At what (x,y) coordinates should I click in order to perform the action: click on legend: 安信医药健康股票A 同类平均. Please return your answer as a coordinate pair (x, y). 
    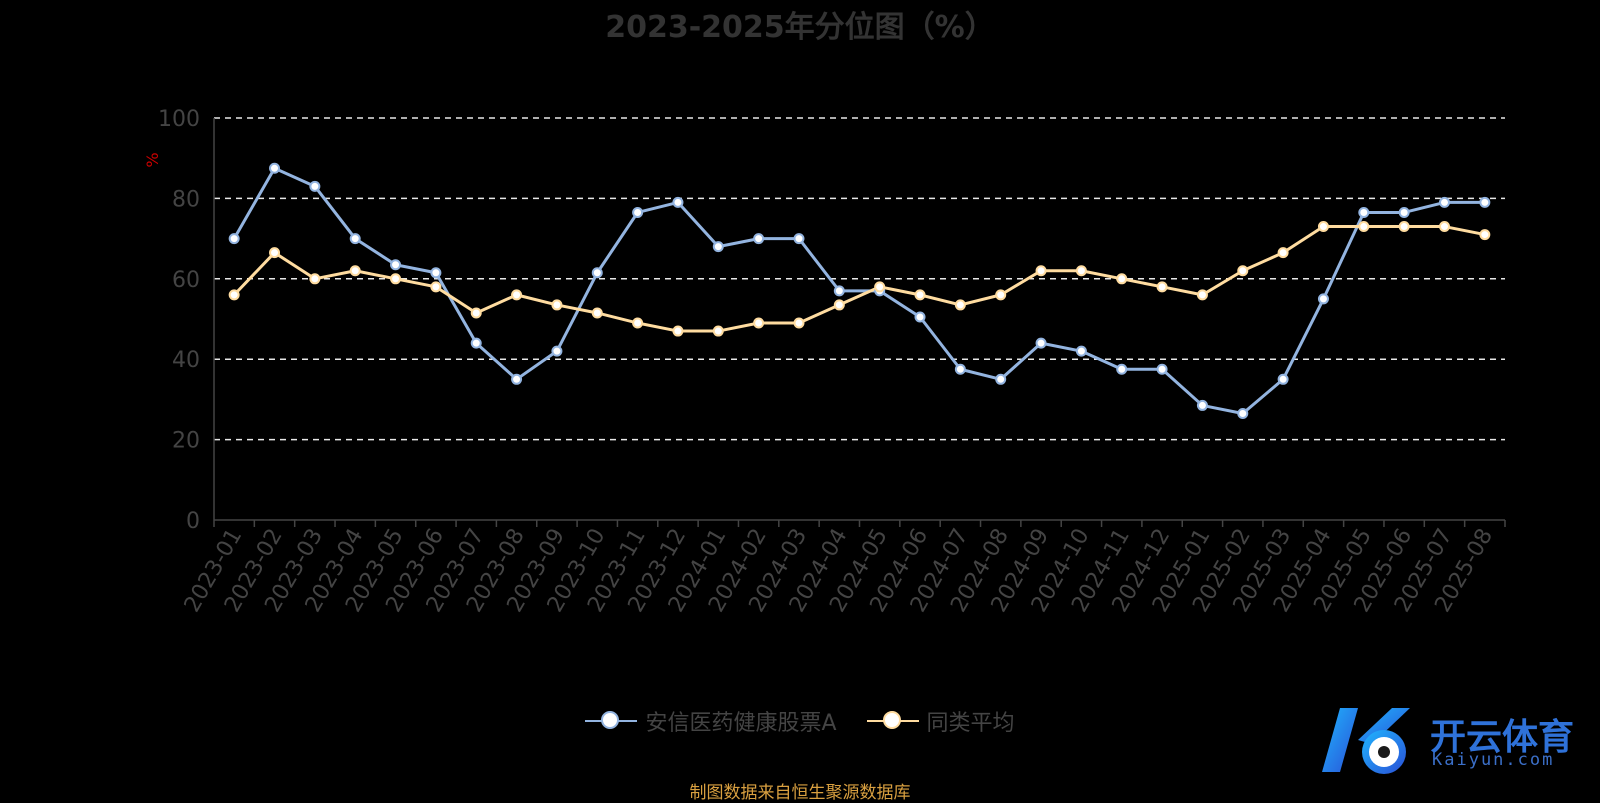
    Looking at the image, I should click on (800, 721).